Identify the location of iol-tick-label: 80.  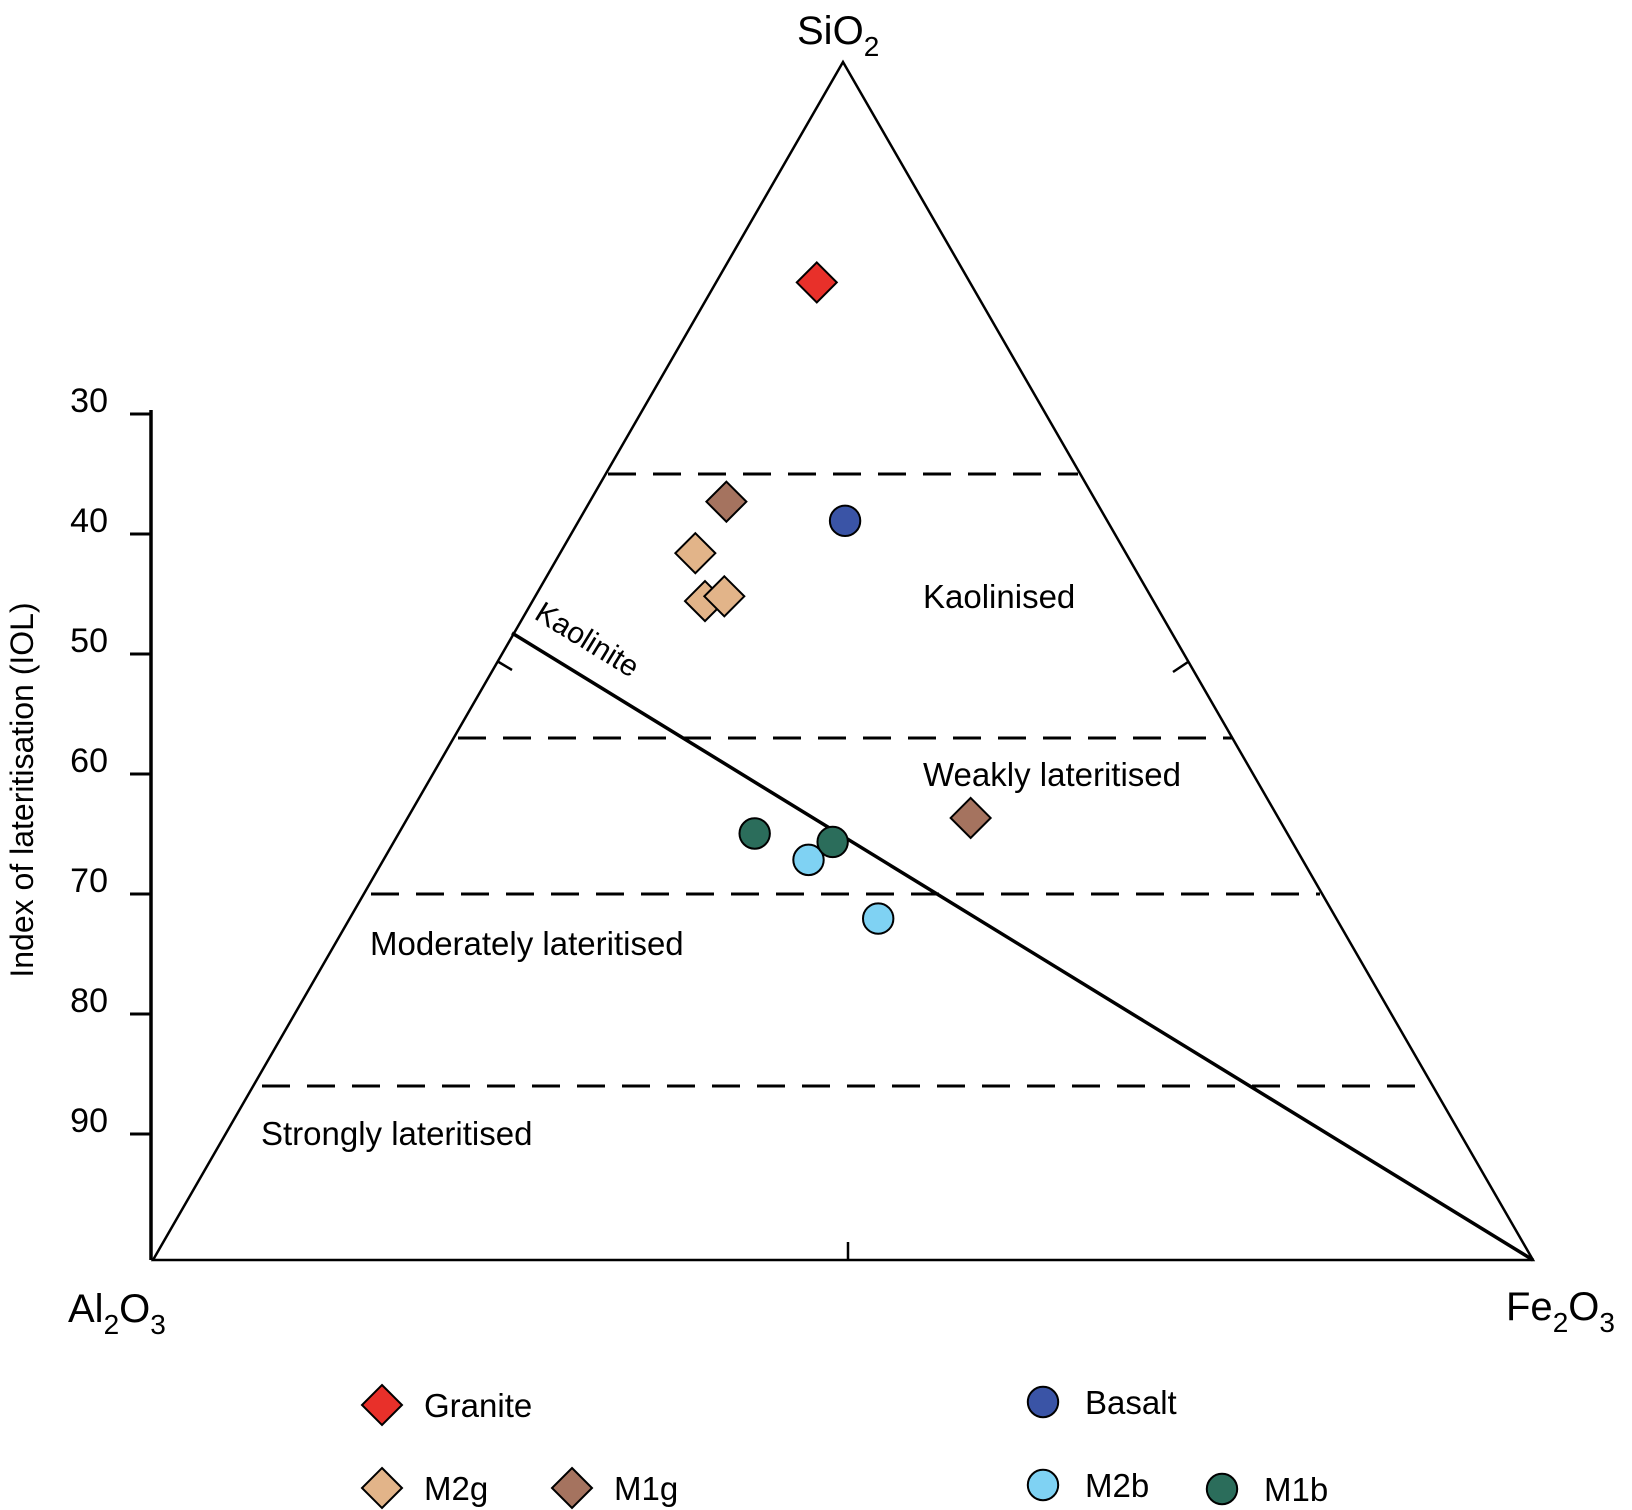
(89, 1001).